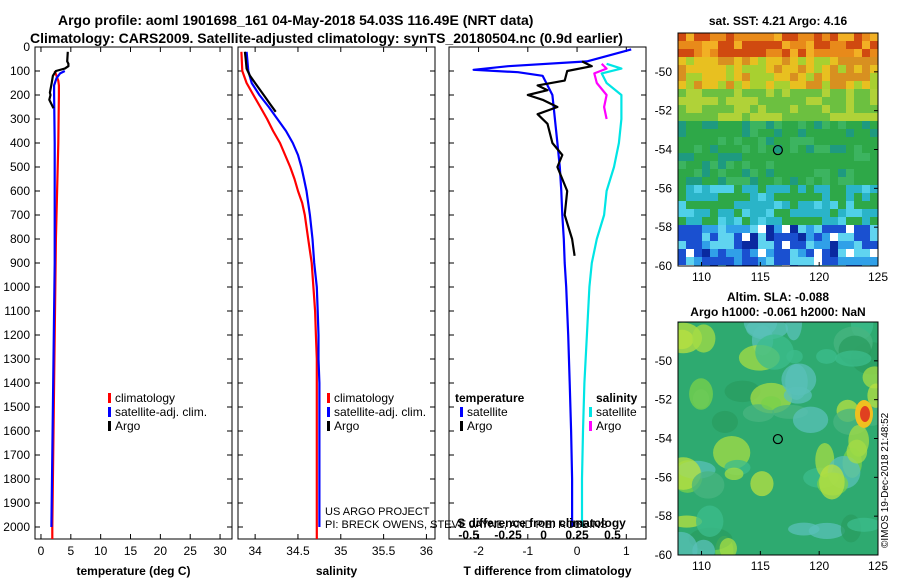 The height and width of the screenshot is (580, 900). I want to click on legend-temp-satellite-label: satellite, so click(487, 412).